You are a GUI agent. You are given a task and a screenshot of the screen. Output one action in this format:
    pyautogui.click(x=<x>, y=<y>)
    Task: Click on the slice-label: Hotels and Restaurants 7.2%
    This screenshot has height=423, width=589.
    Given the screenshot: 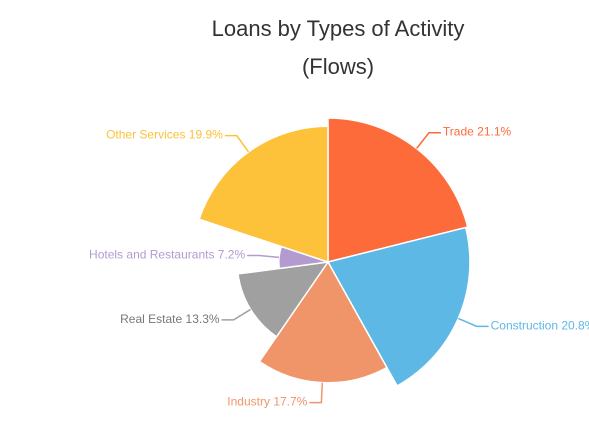 What is the action you would take?
    pyautogui.click(x=167, y=255)
    